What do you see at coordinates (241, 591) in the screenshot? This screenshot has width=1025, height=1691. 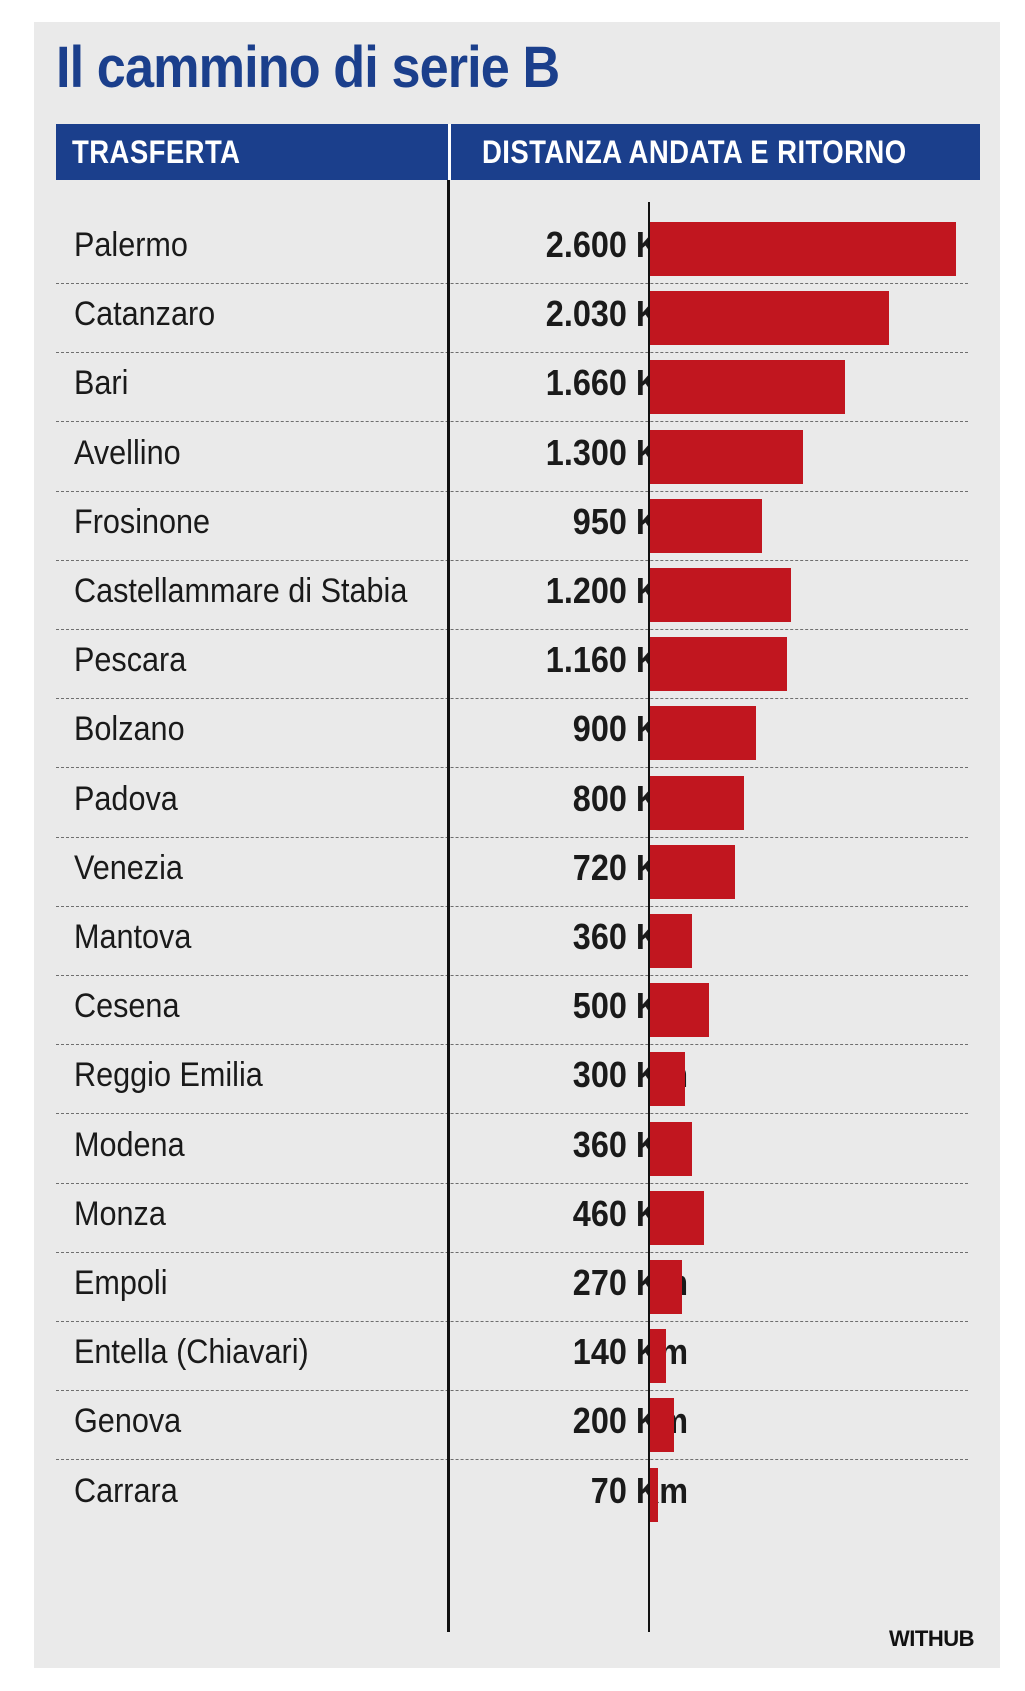 I see `row-label: Castellammare di Stabia` at bounding box center [241, 591].